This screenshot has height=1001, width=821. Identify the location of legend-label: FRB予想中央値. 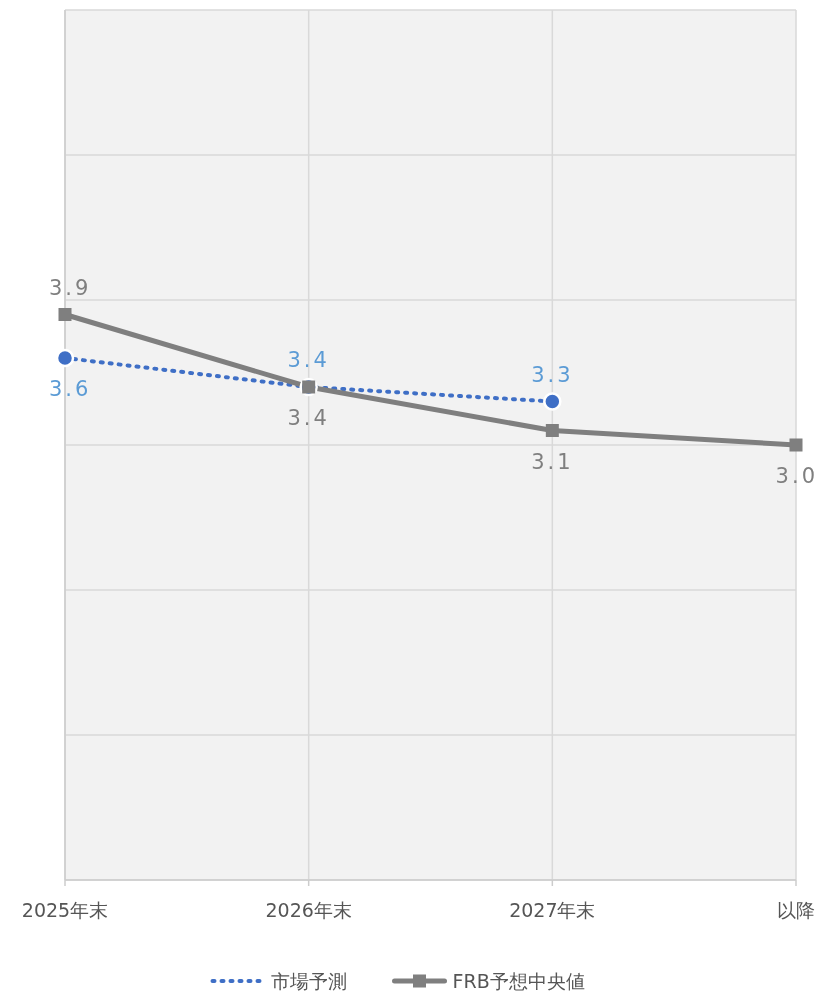
(518, 981).